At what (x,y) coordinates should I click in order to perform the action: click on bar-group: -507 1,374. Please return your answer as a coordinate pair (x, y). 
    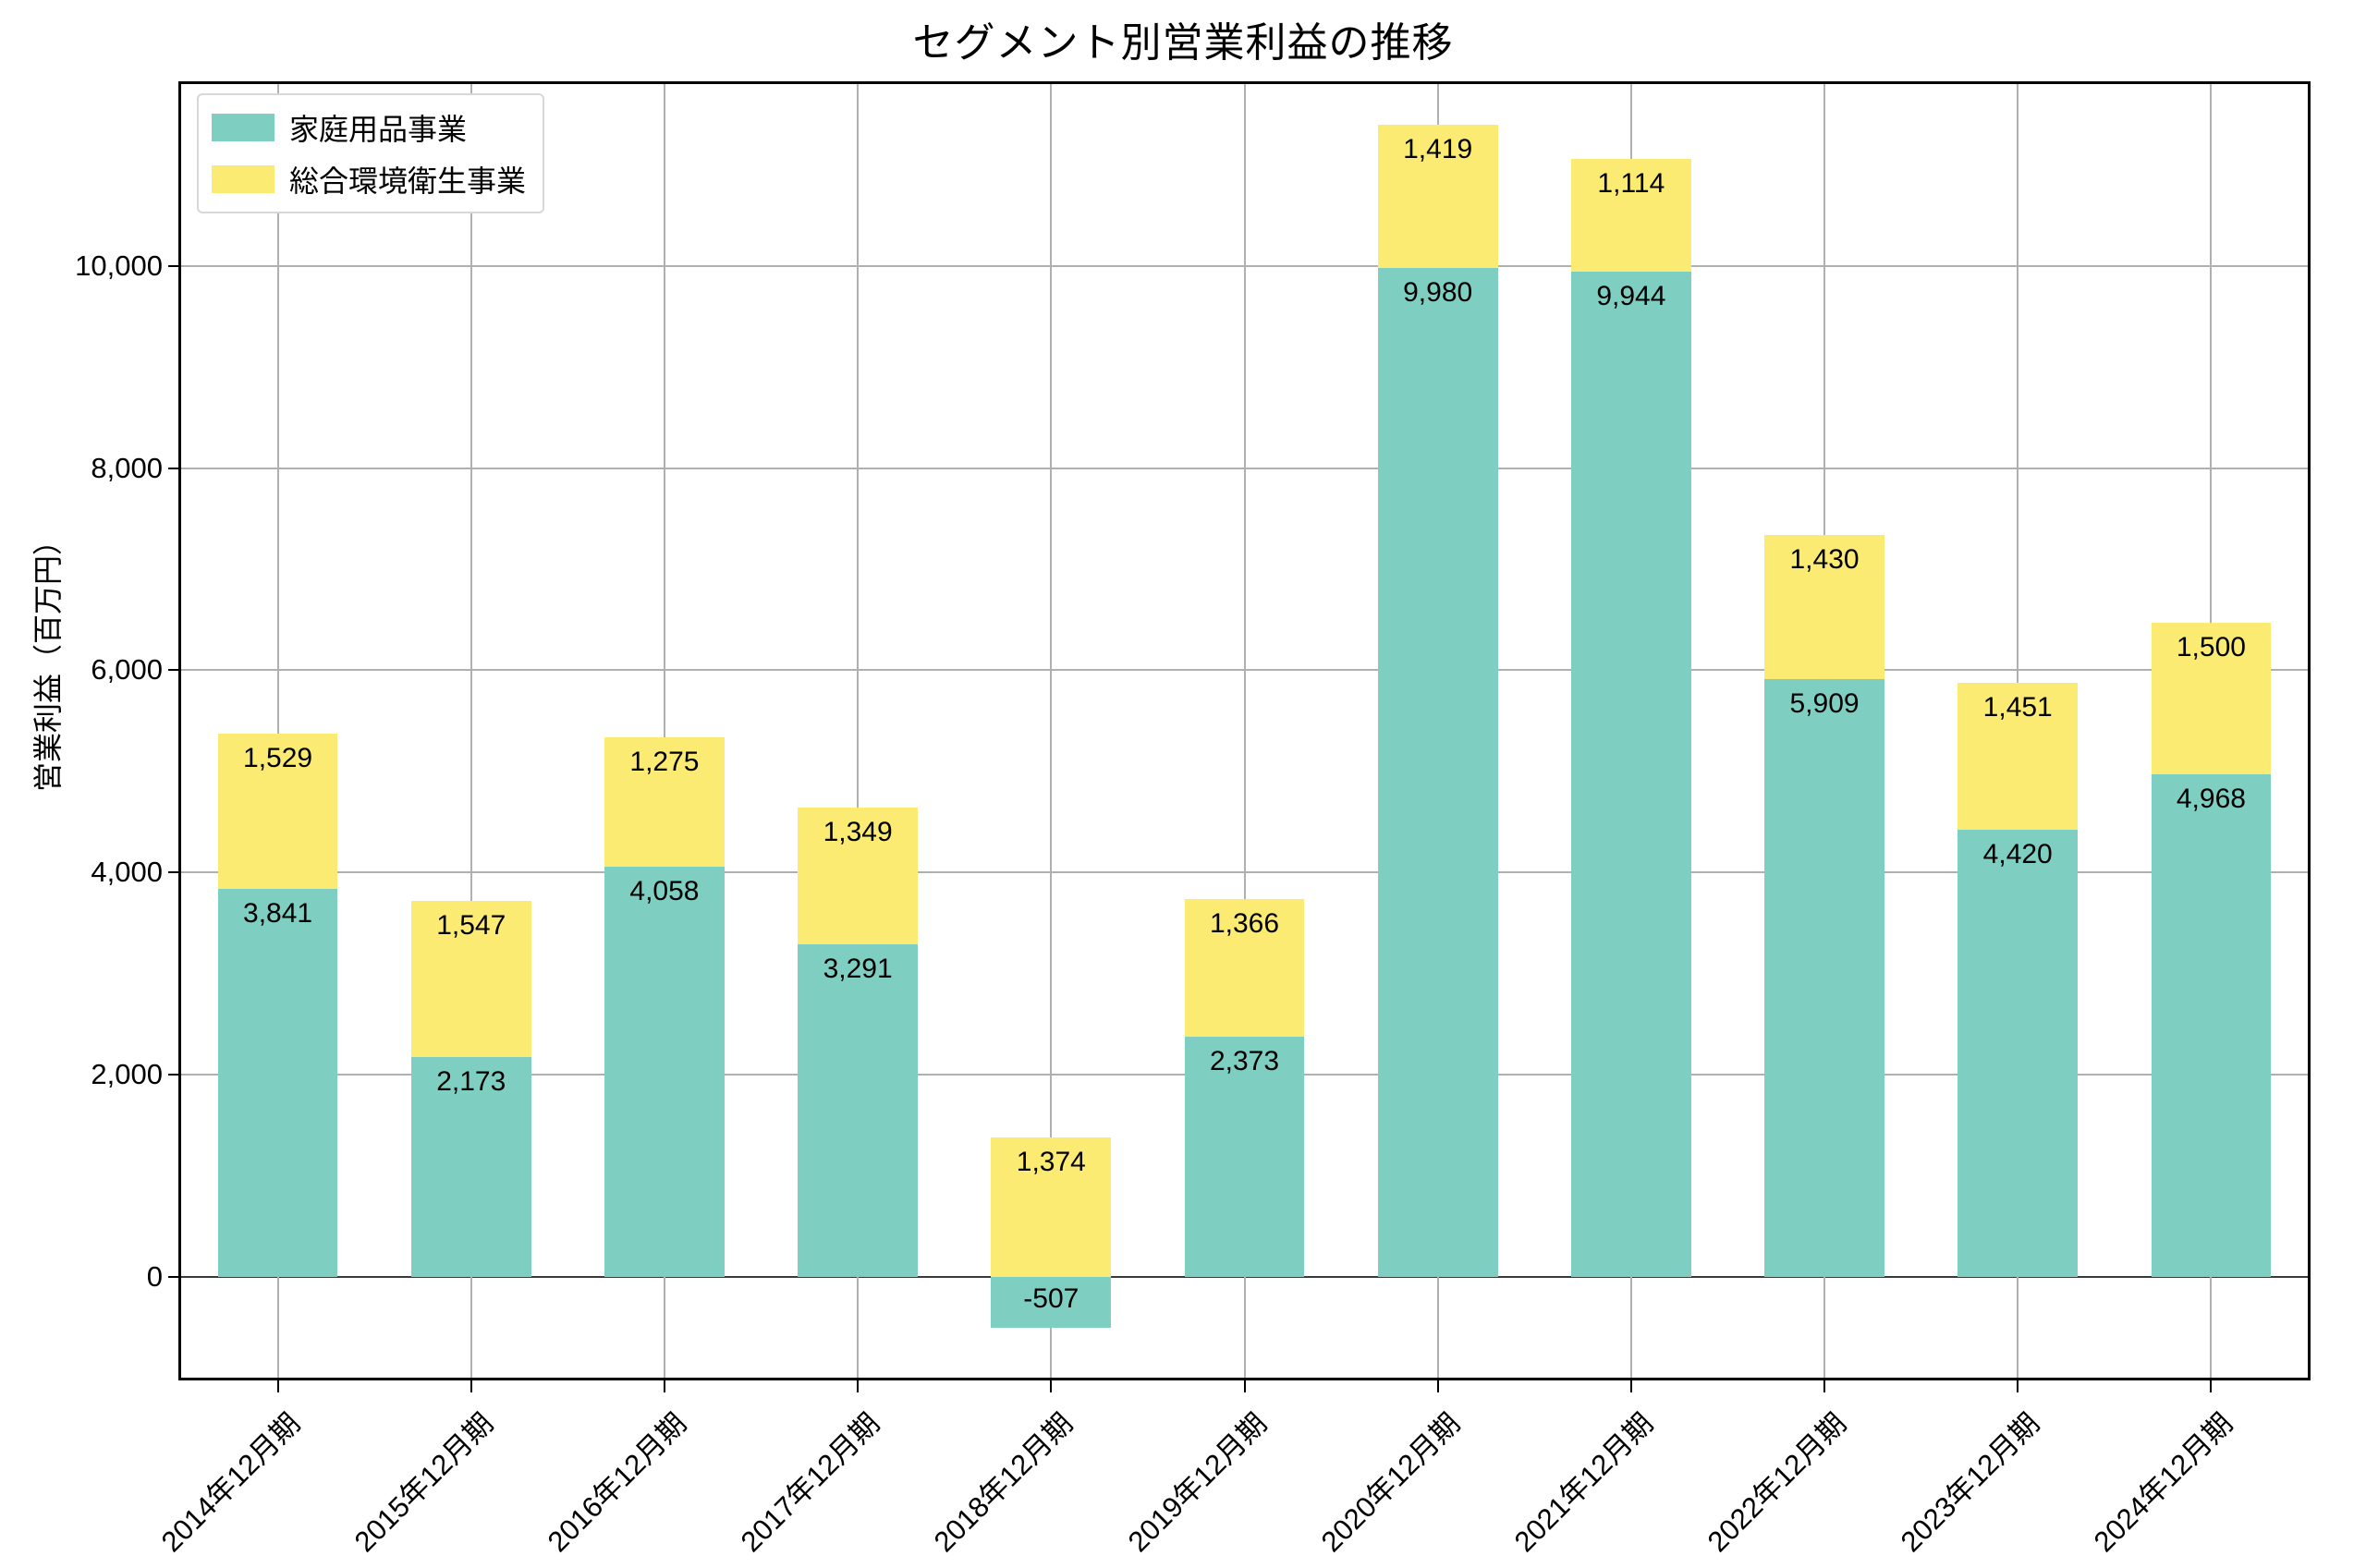
    Looking at the image, I should click on (1051, 731).